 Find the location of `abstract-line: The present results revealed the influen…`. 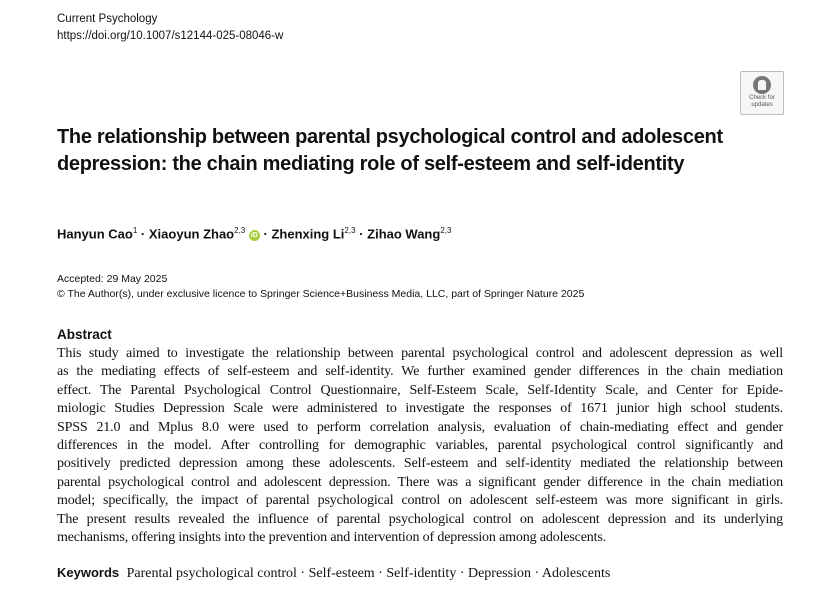

abstract-line: The present results revealed the influen… is located at coordinates (420, 519).